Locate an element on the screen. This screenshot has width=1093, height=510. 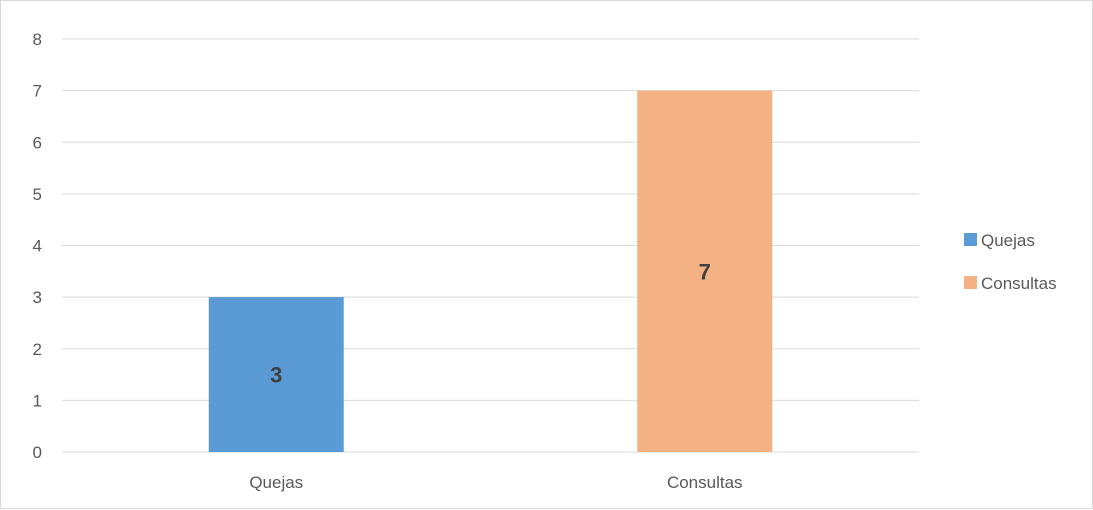
x-category-label: Quejas is located at coordinates (276, 482).